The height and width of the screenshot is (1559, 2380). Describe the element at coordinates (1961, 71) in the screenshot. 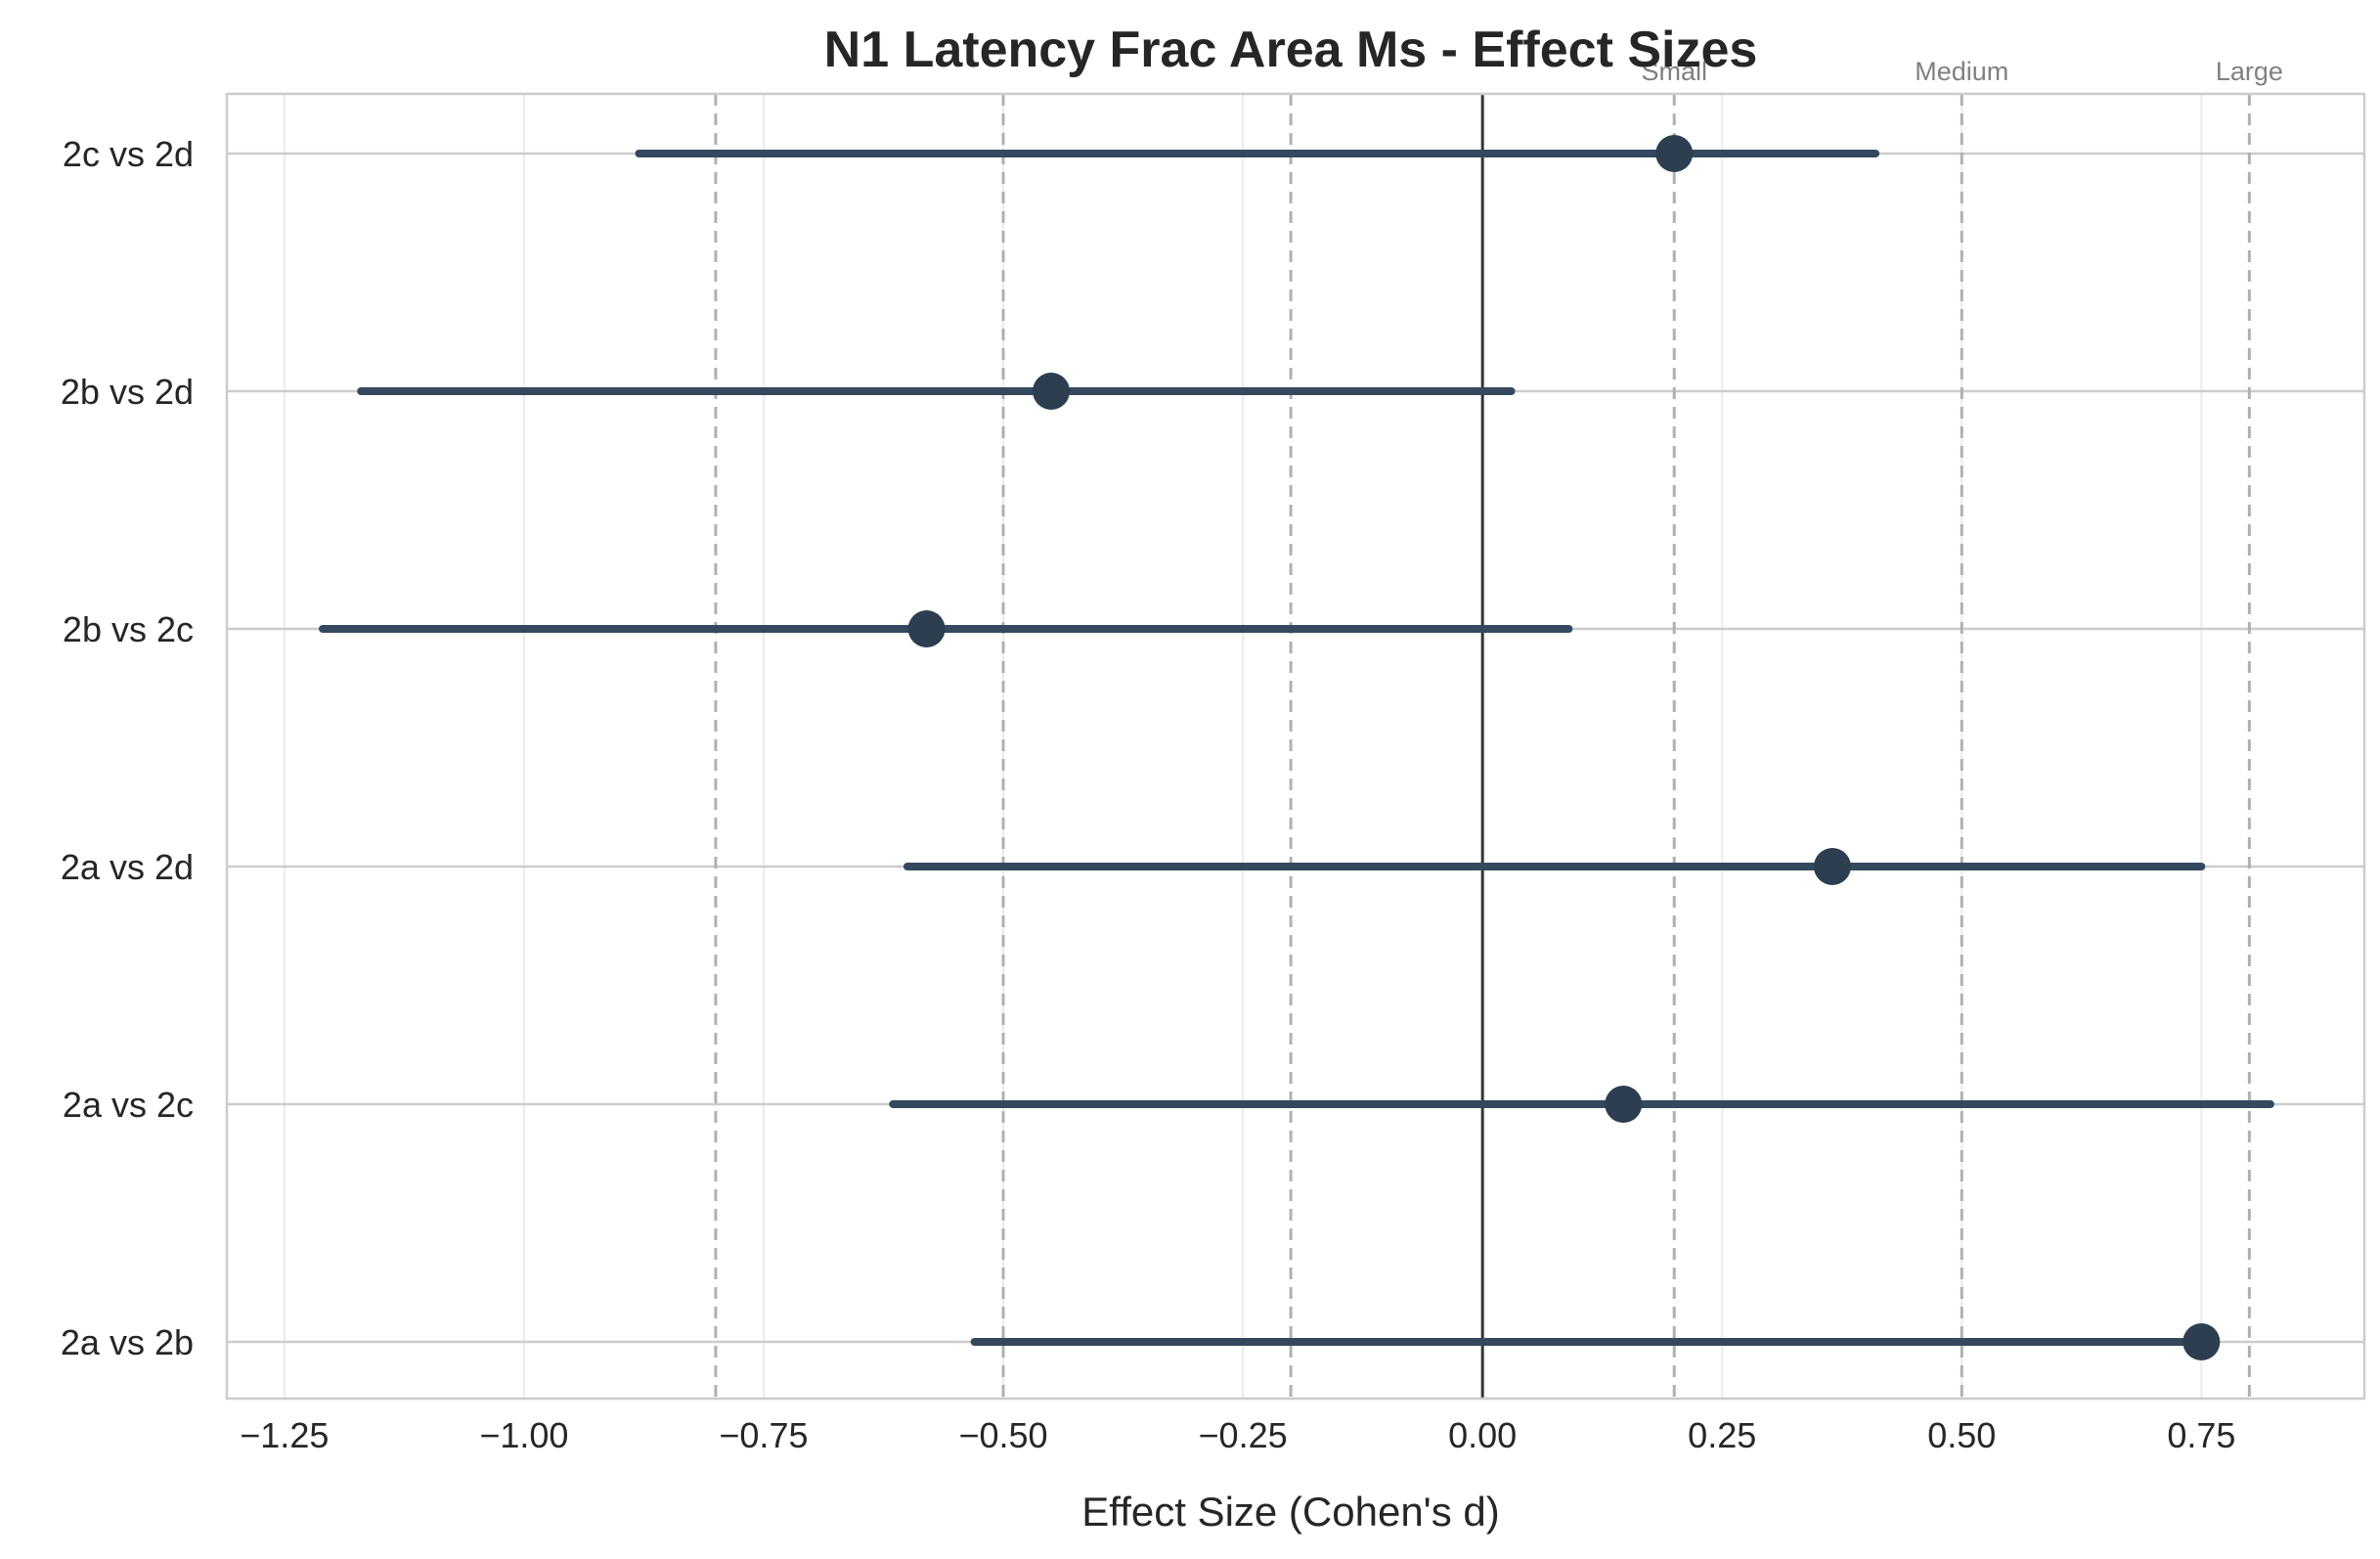

I see `threshold-label: Medium` at that location.